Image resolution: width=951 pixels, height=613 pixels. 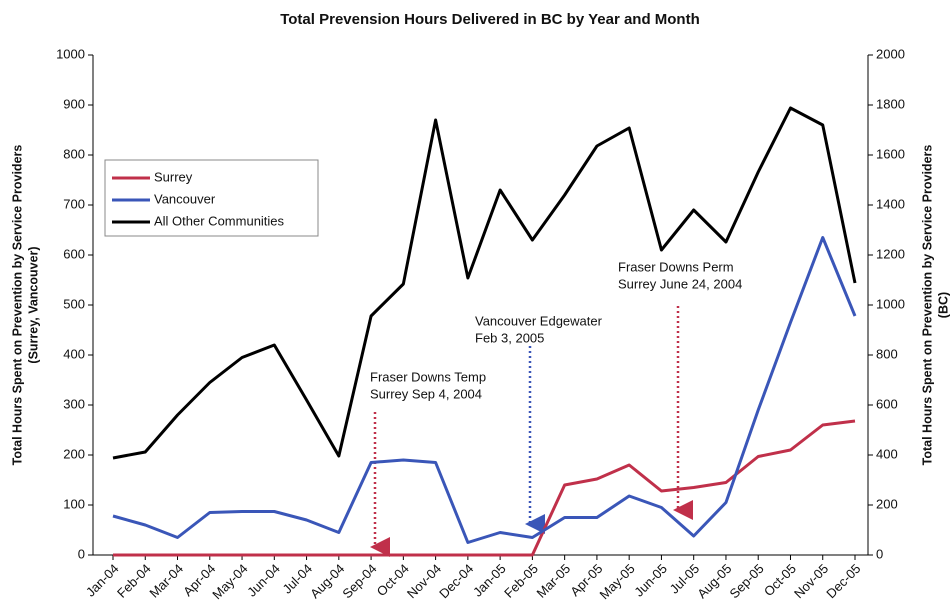 What do you see at coordinates (811, 581) in the screenshot?
I see `x-tick-label: Nov-05` at bounding box center [811, 581].